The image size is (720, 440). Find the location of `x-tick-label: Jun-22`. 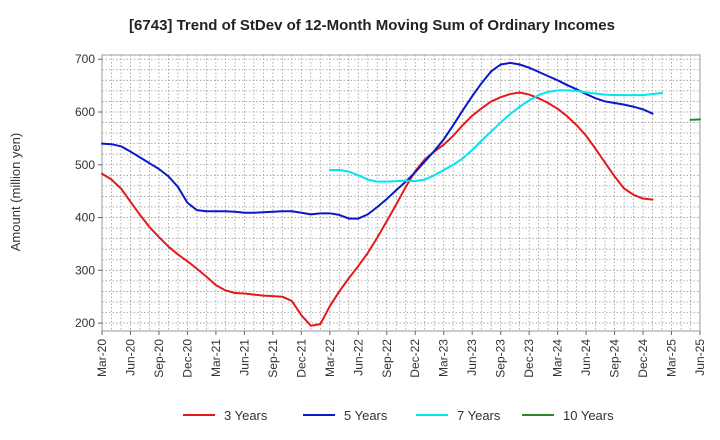

x-tick-label: Jun-22 is located at coordinates (358, 357).